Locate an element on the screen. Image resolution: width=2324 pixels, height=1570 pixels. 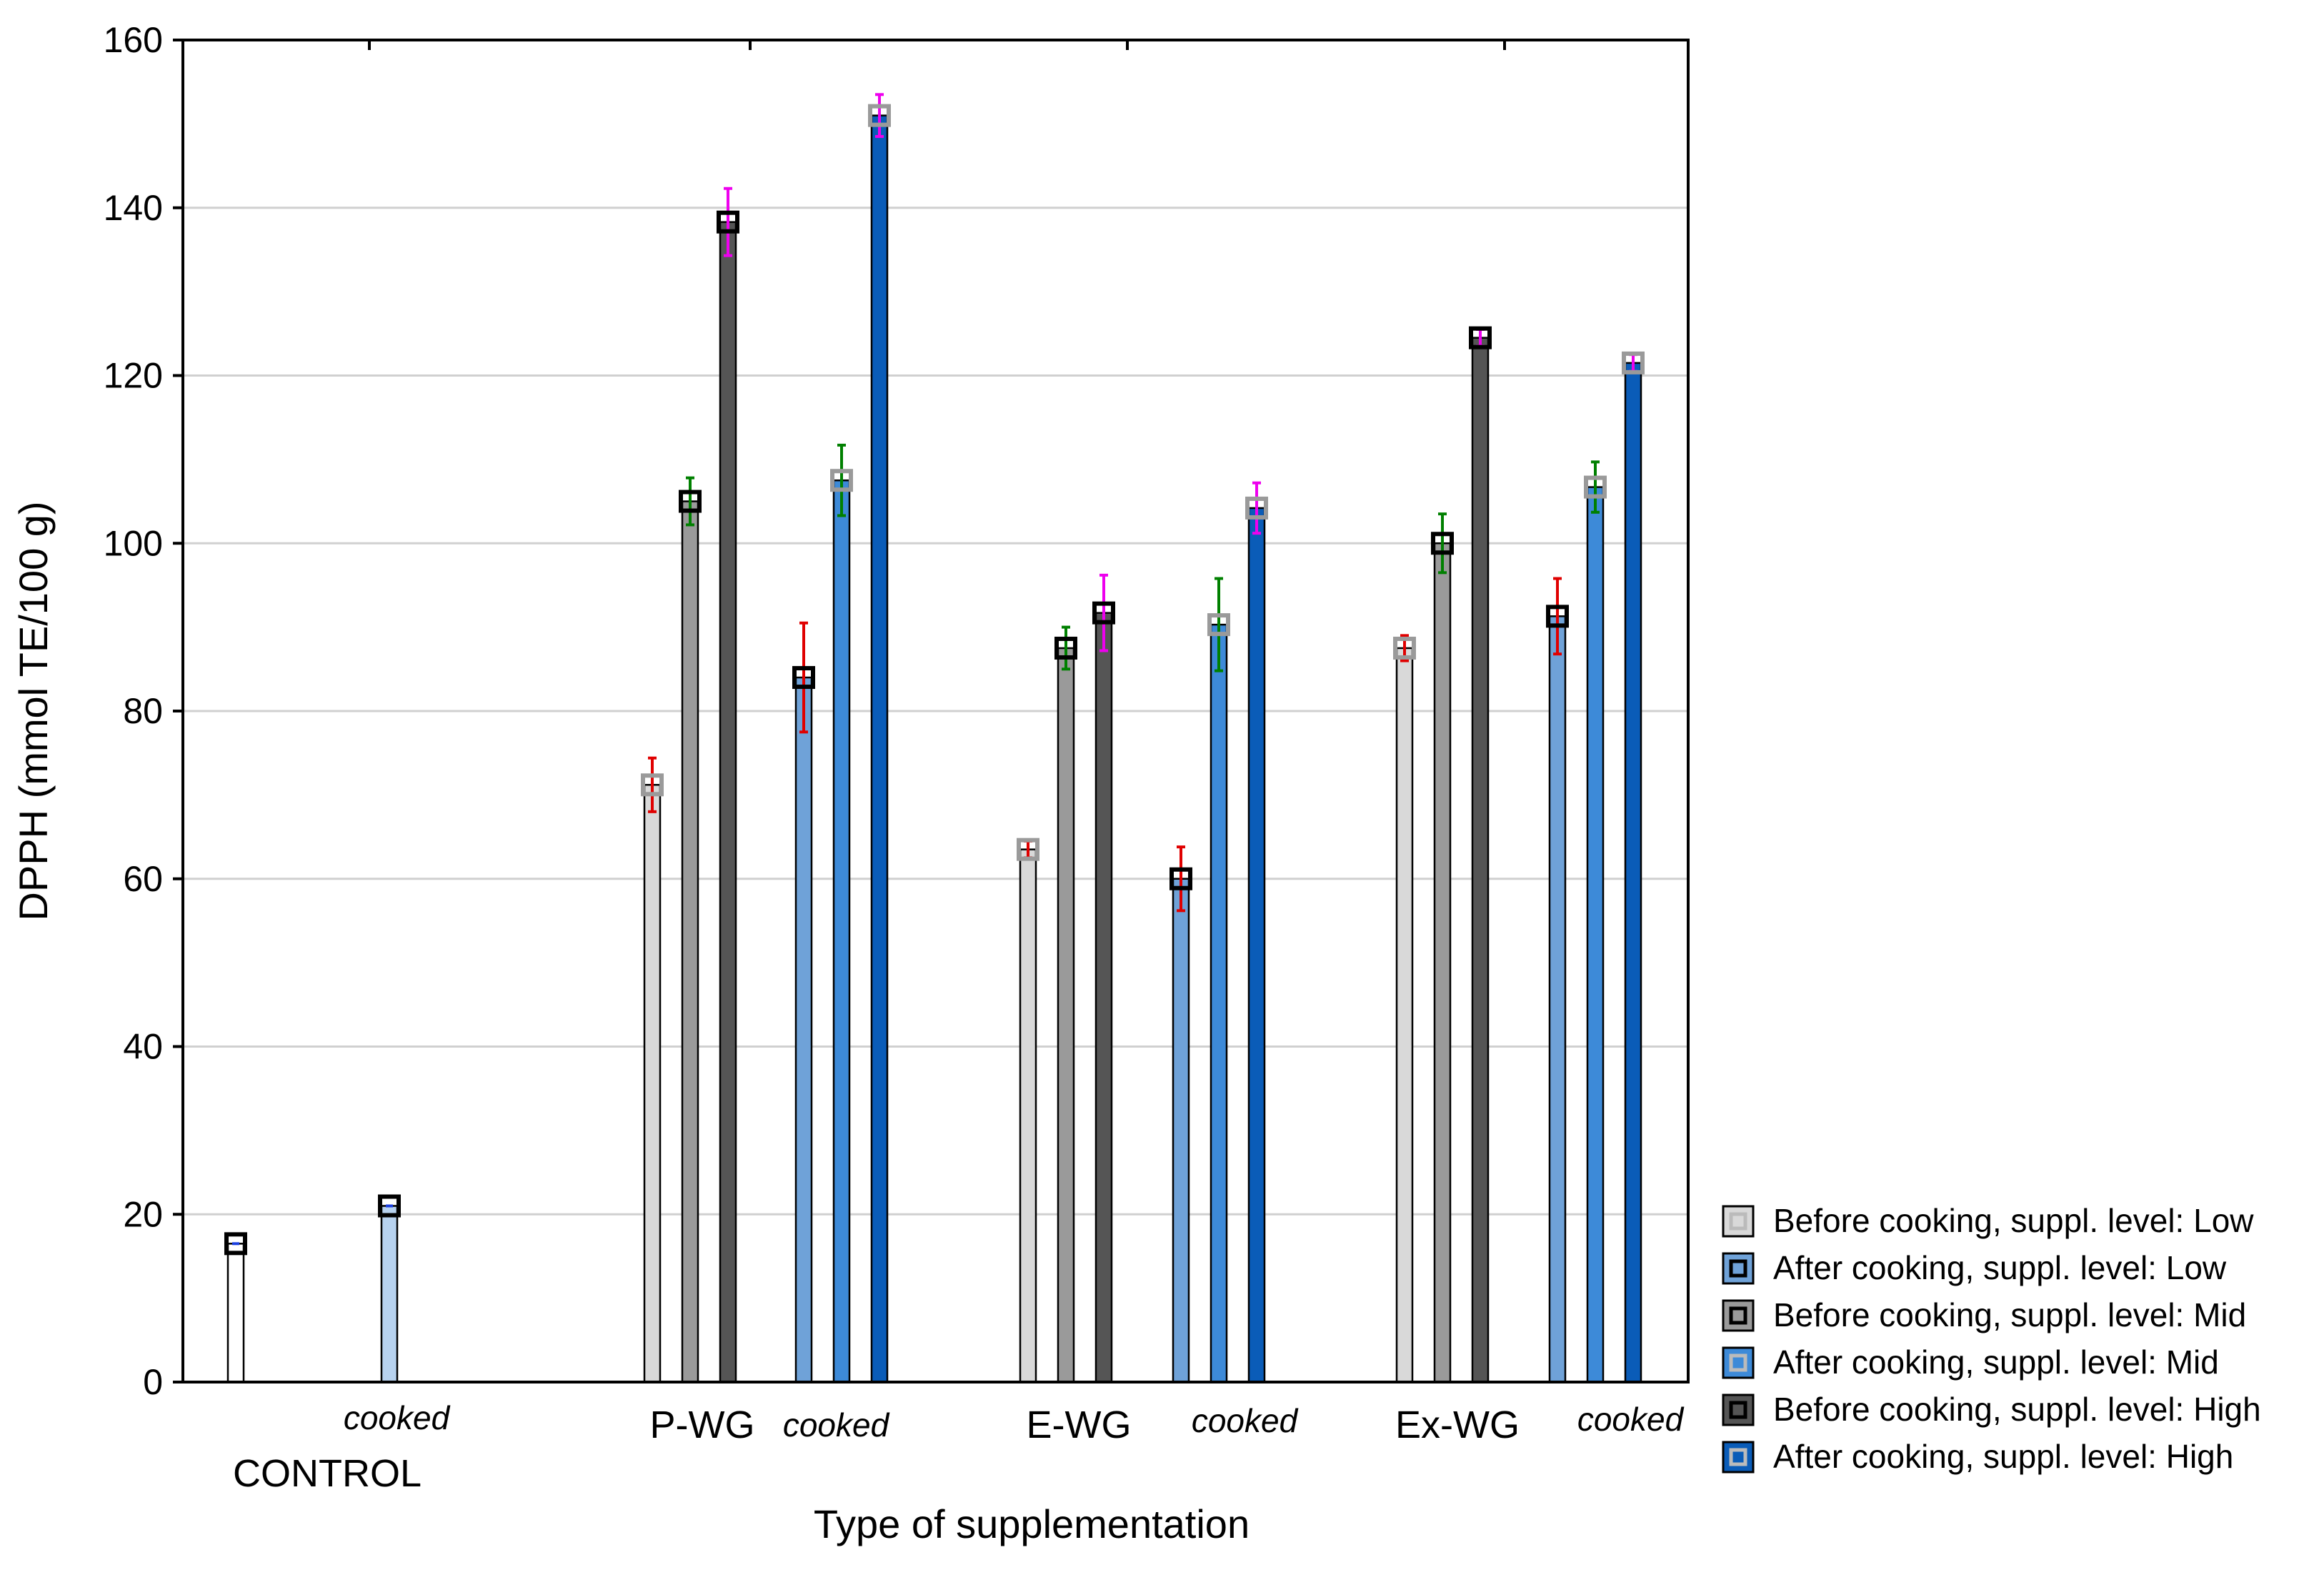
y-tick-label: 140 is located at coordinates (133, 208).